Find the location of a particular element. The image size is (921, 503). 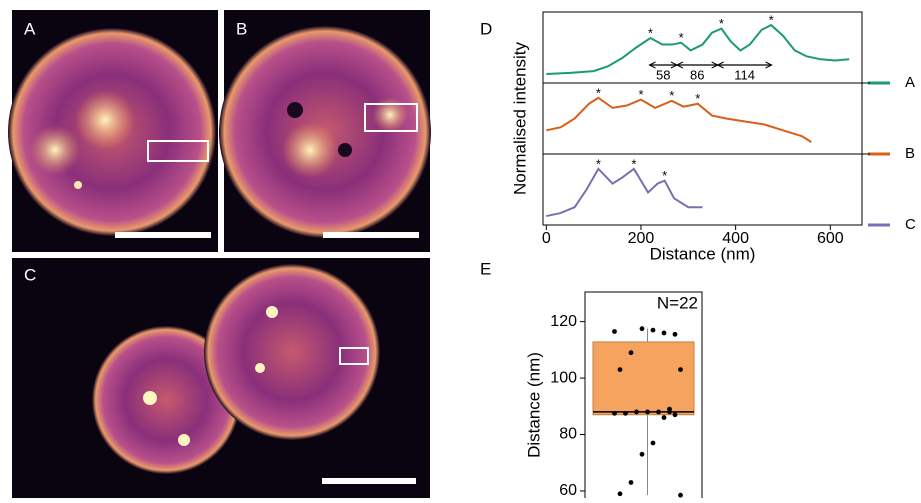

panel-label: C is located at coordinates (30, 274).